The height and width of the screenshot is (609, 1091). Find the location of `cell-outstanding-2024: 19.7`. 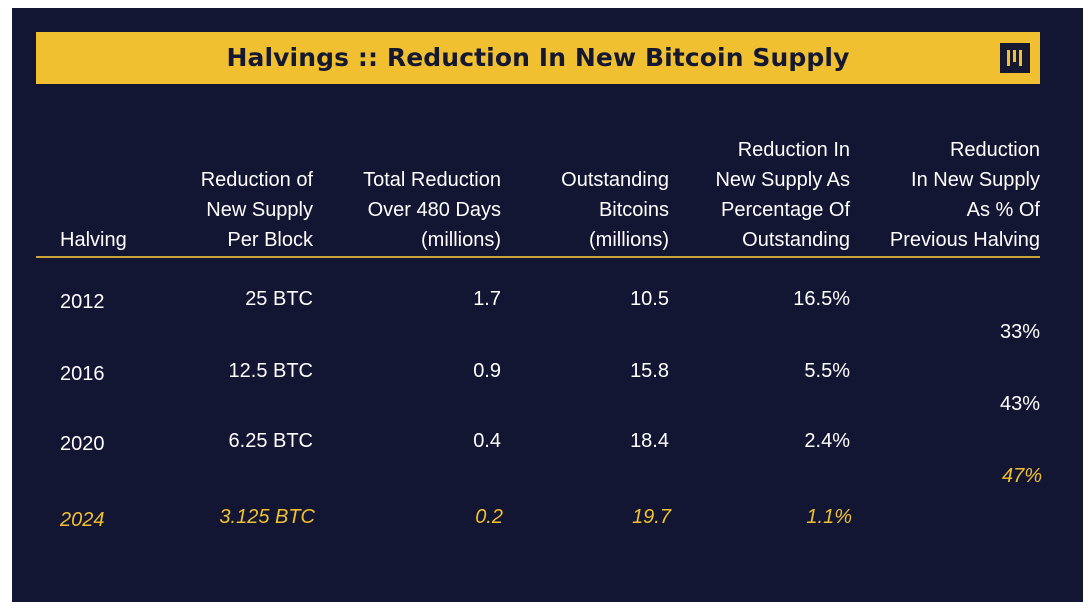

cell-outstanding-2024: 19.7 is located at coordinates (651, 517).